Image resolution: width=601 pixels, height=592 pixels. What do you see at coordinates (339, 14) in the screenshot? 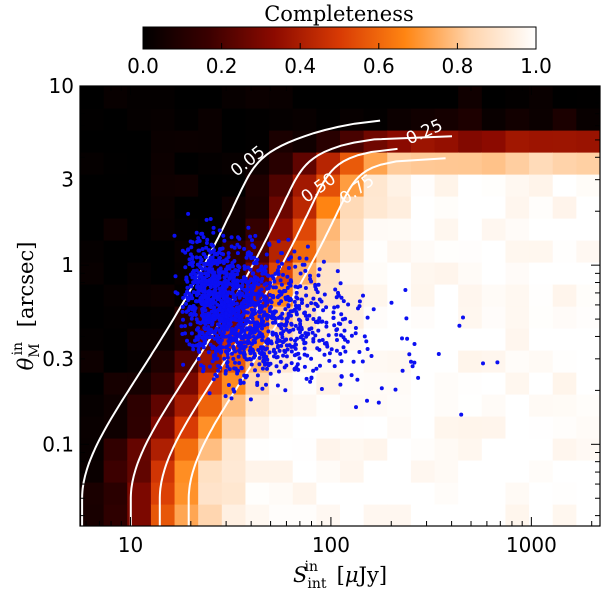
I see `colorbar-title: Completeness` at bounding box center [339, 14].